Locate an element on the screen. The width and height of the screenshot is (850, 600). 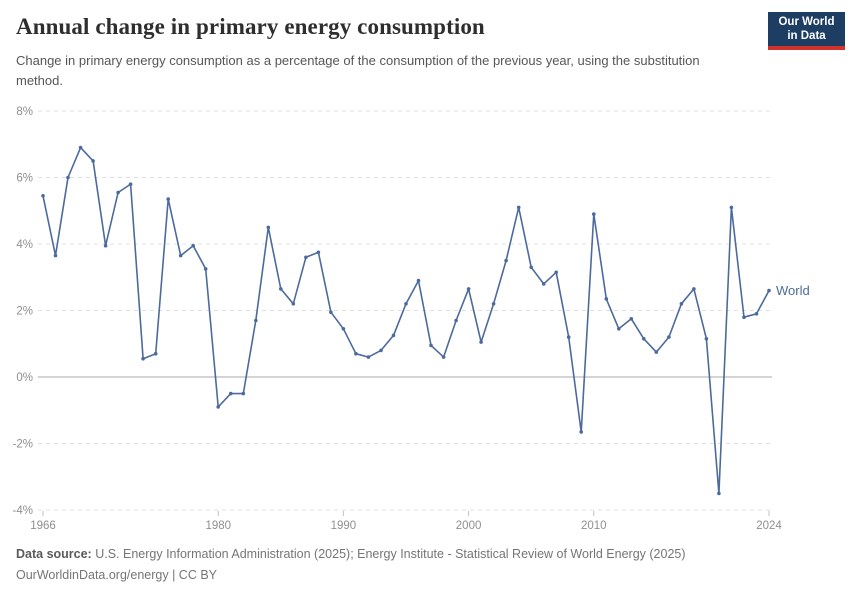
owid-logo: Our World in Data is located at coordinates (806, 31).